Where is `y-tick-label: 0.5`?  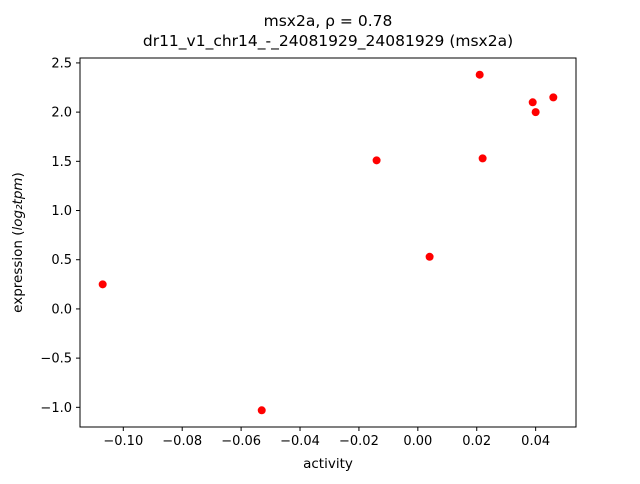
y-tick-label: 0.5 is located at coordinates (61, 260).